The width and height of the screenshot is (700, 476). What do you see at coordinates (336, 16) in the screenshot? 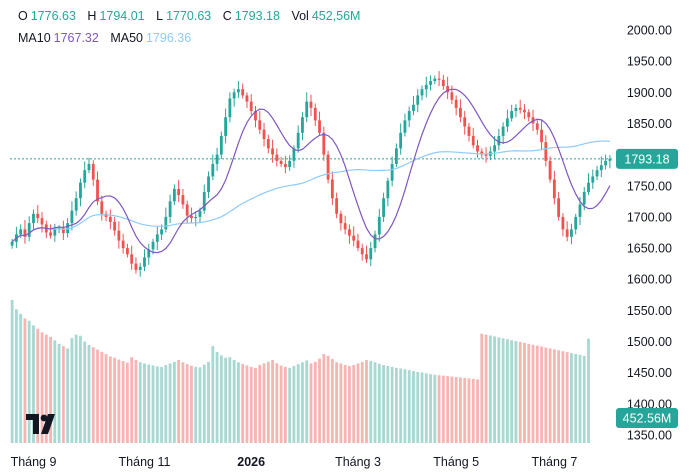
I see `volume-value: 452,56M` at bounding box center [336, 16].